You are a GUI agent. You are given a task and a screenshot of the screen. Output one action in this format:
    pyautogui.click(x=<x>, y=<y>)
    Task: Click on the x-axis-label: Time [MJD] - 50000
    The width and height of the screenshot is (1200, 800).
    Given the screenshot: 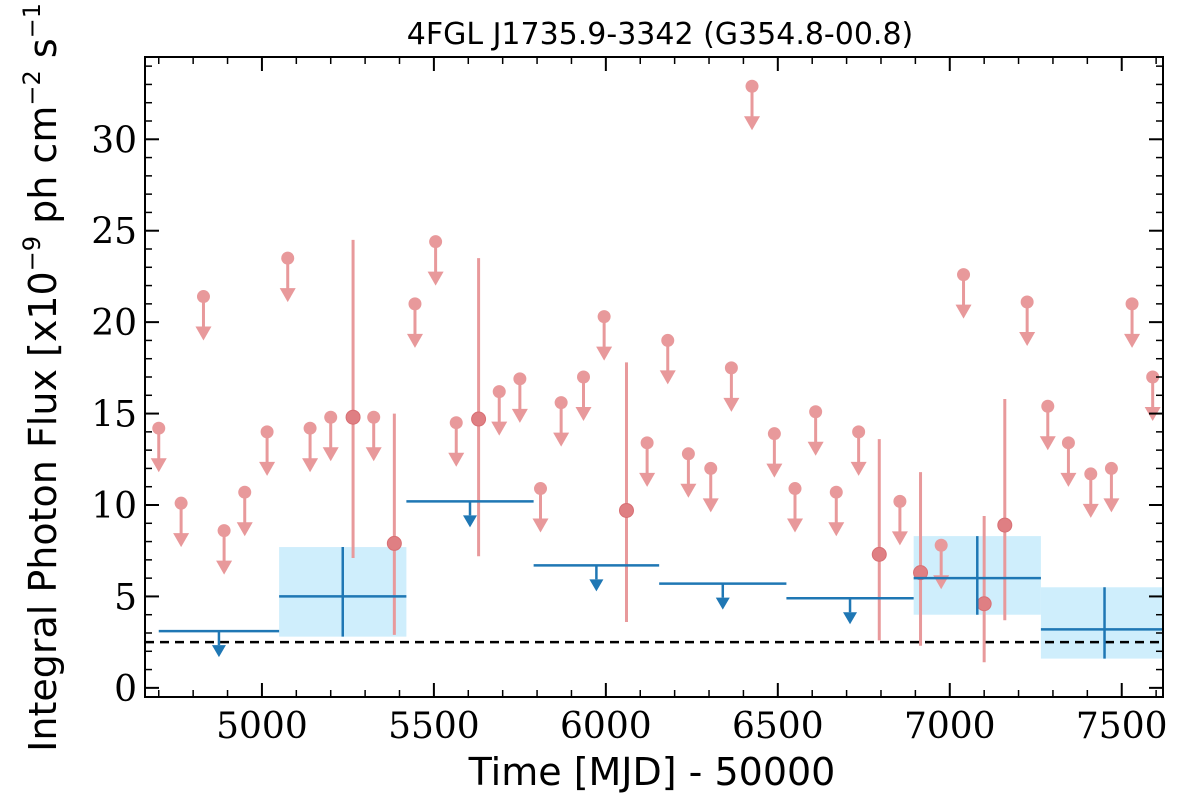 What is the action you would take?
    pyautogui.click(x=652, y=772)
    